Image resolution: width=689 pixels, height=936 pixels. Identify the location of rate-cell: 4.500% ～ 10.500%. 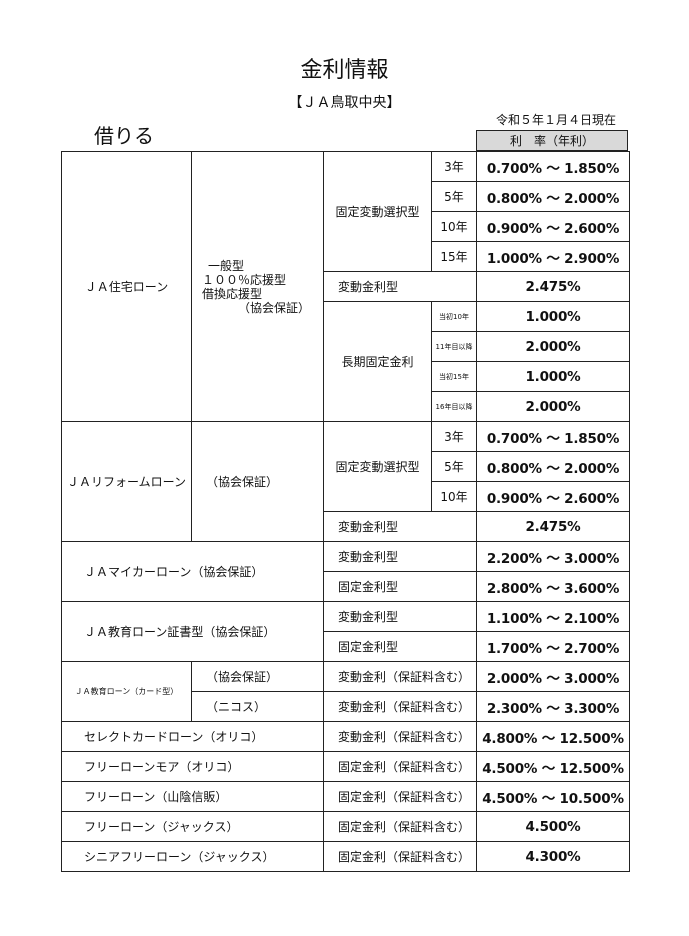
(553, 796).